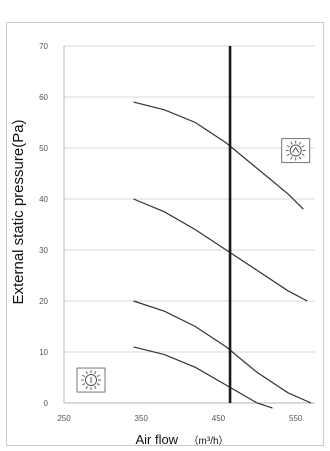 The width and height of the screenshot is (330, 451). I want to click on y-tick-label: 50, so click(43, 148).